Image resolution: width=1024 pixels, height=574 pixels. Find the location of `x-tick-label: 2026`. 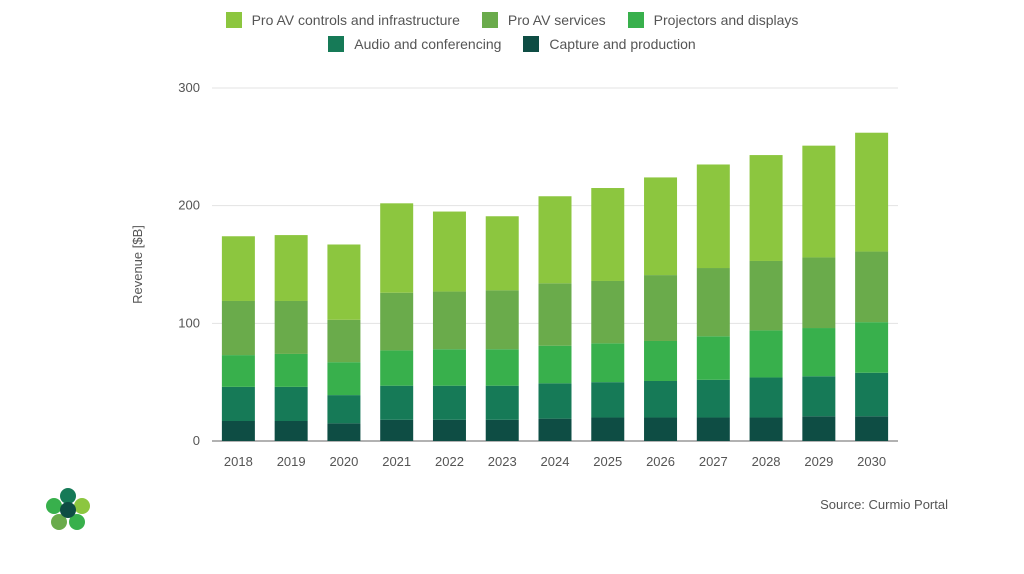

x-tick-label: 2026 is located at coordinates (660, 461).